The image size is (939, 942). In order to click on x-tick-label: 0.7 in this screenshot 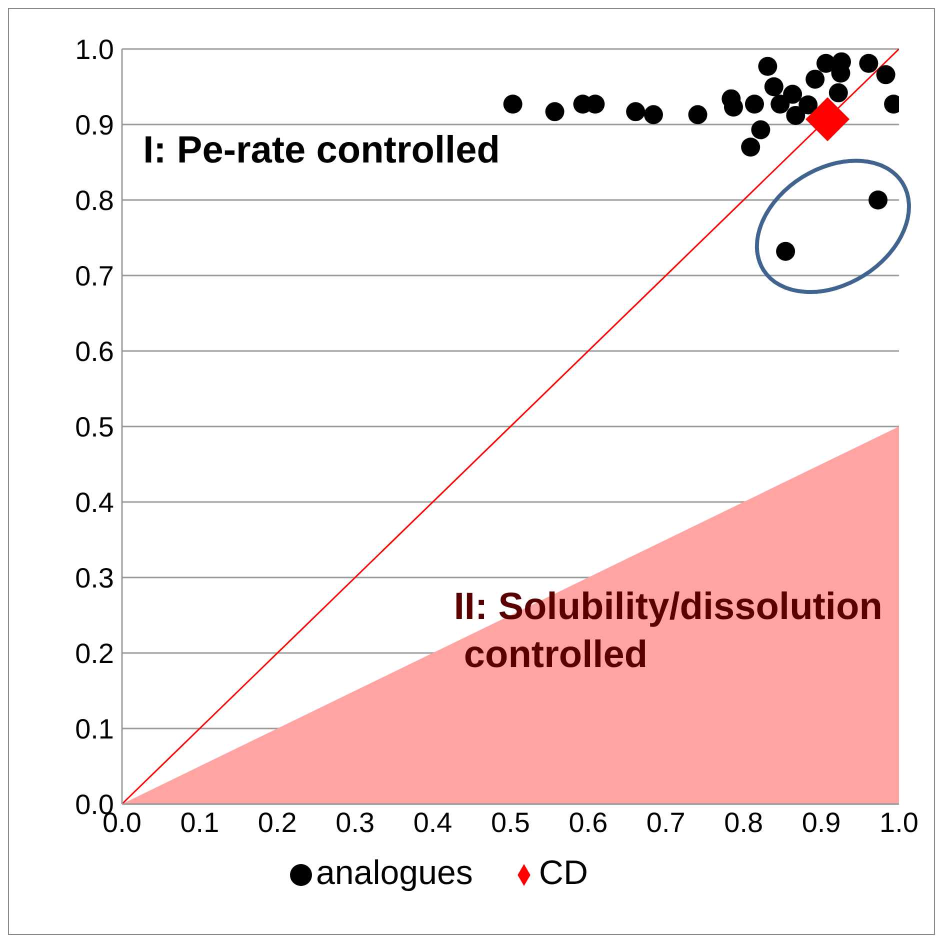, I will do `click(666, 822)`.